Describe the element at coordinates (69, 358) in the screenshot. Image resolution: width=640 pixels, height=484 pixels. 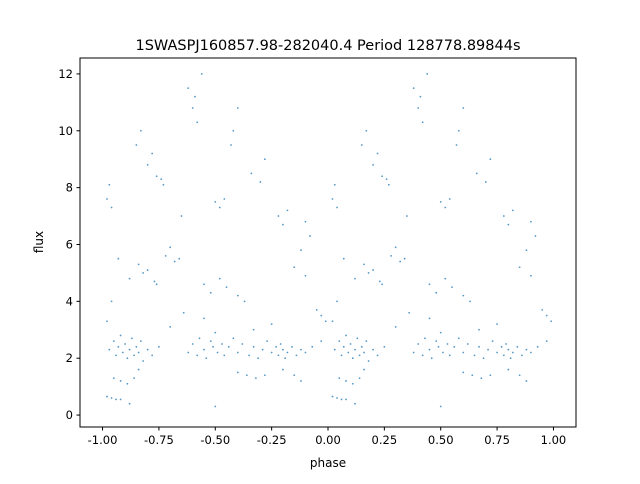
I see `y-tick-label: 2` at that location.